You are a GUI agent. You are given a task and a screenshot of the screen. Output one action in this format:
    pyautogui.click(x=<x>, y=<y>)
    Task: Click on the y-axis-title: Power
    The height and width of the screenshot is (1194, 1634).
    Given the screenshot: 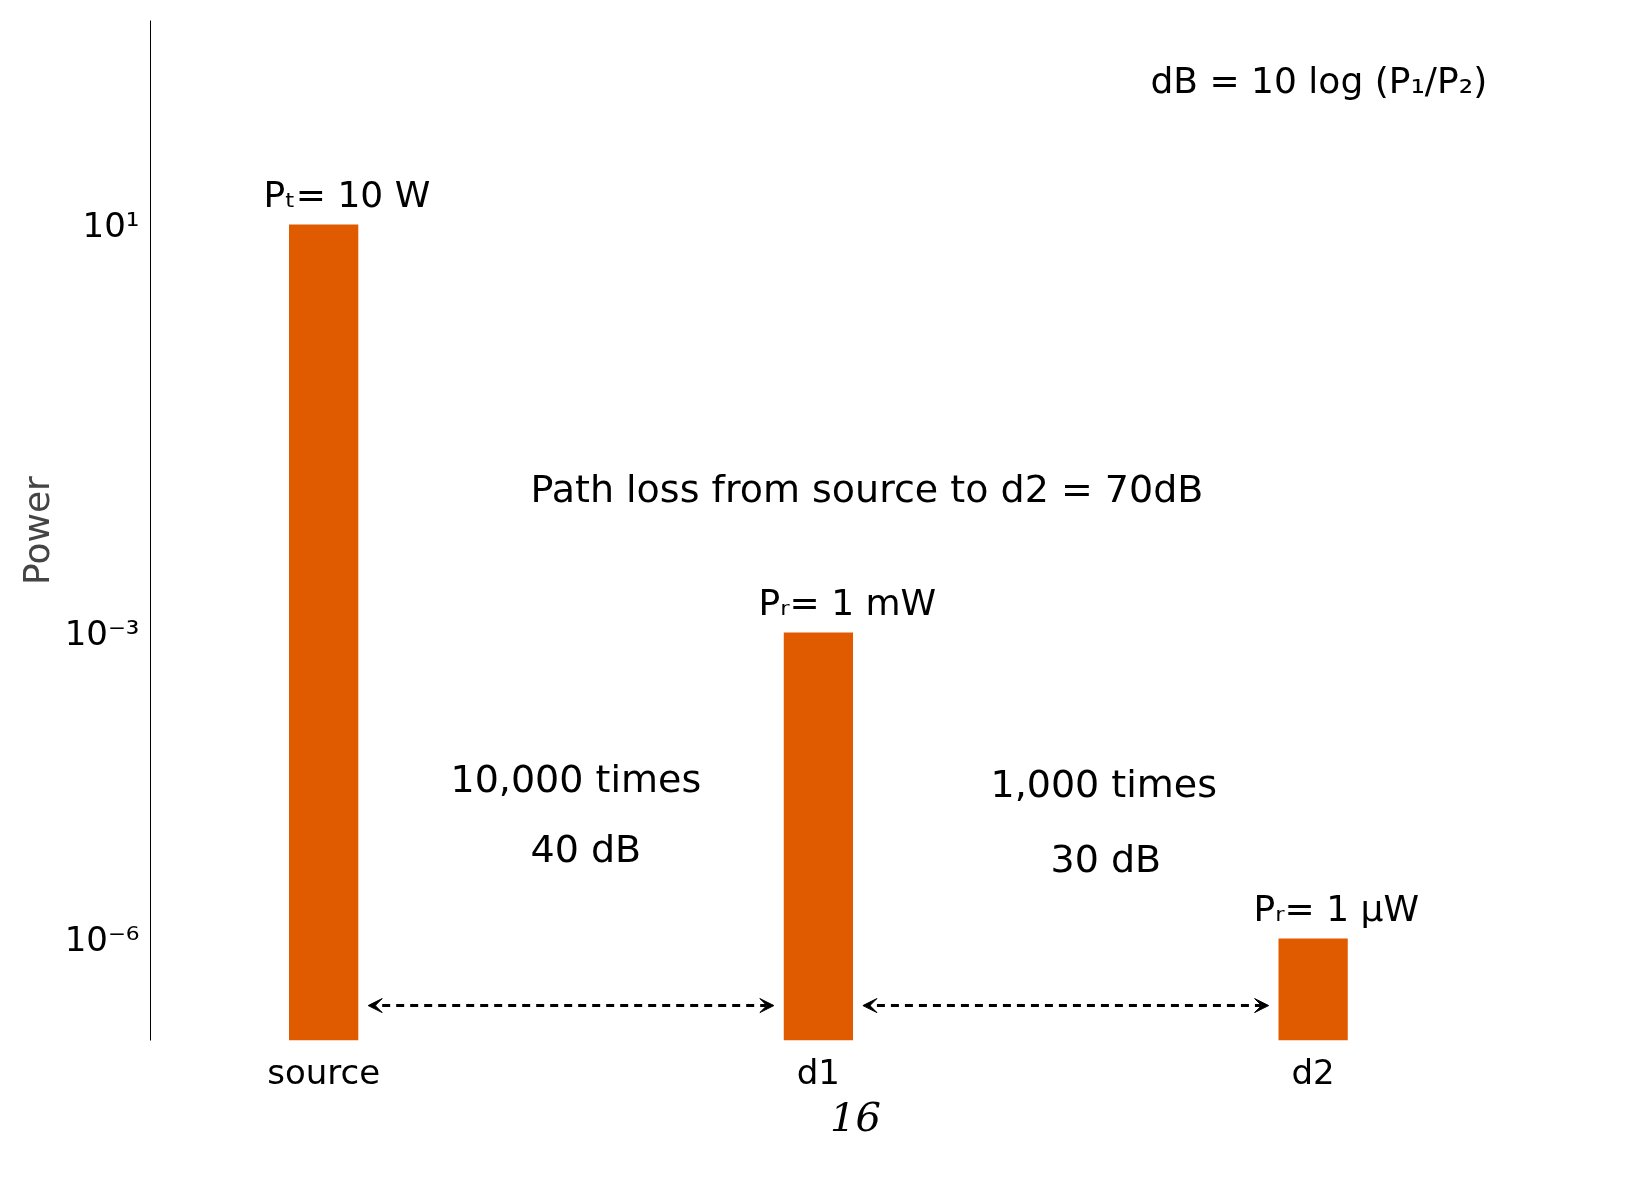 What is the action you would take?
    pyautogui.click(x=36, y=530)
    